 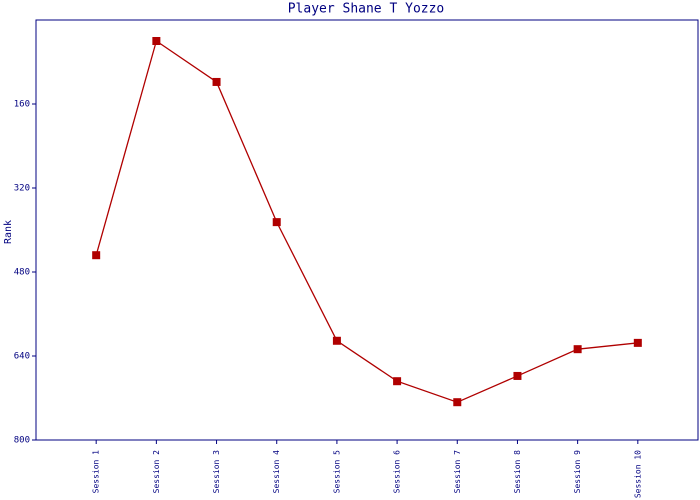 What do you see at coordinates (22, 357) in the screenshot?
I see `y-tick-label: 640` at bounding box center [22, 357].